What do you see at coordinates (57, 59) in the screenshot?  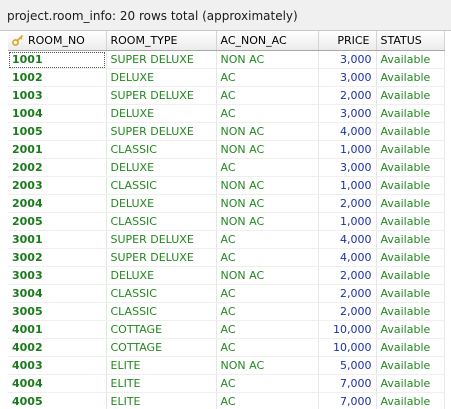 I see `cell-room-no: 1001` at bounding box center [57, 59].